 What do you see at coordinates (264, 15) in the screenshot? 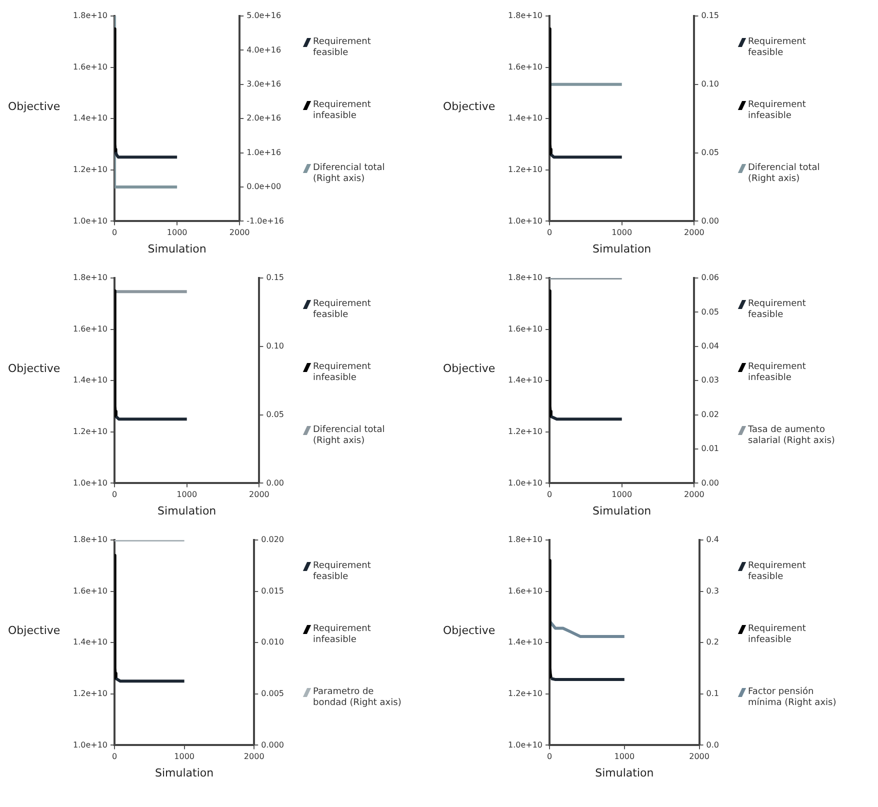
I see `y2-tick-label: 5.0e+16` at bounding box center [264, 15].